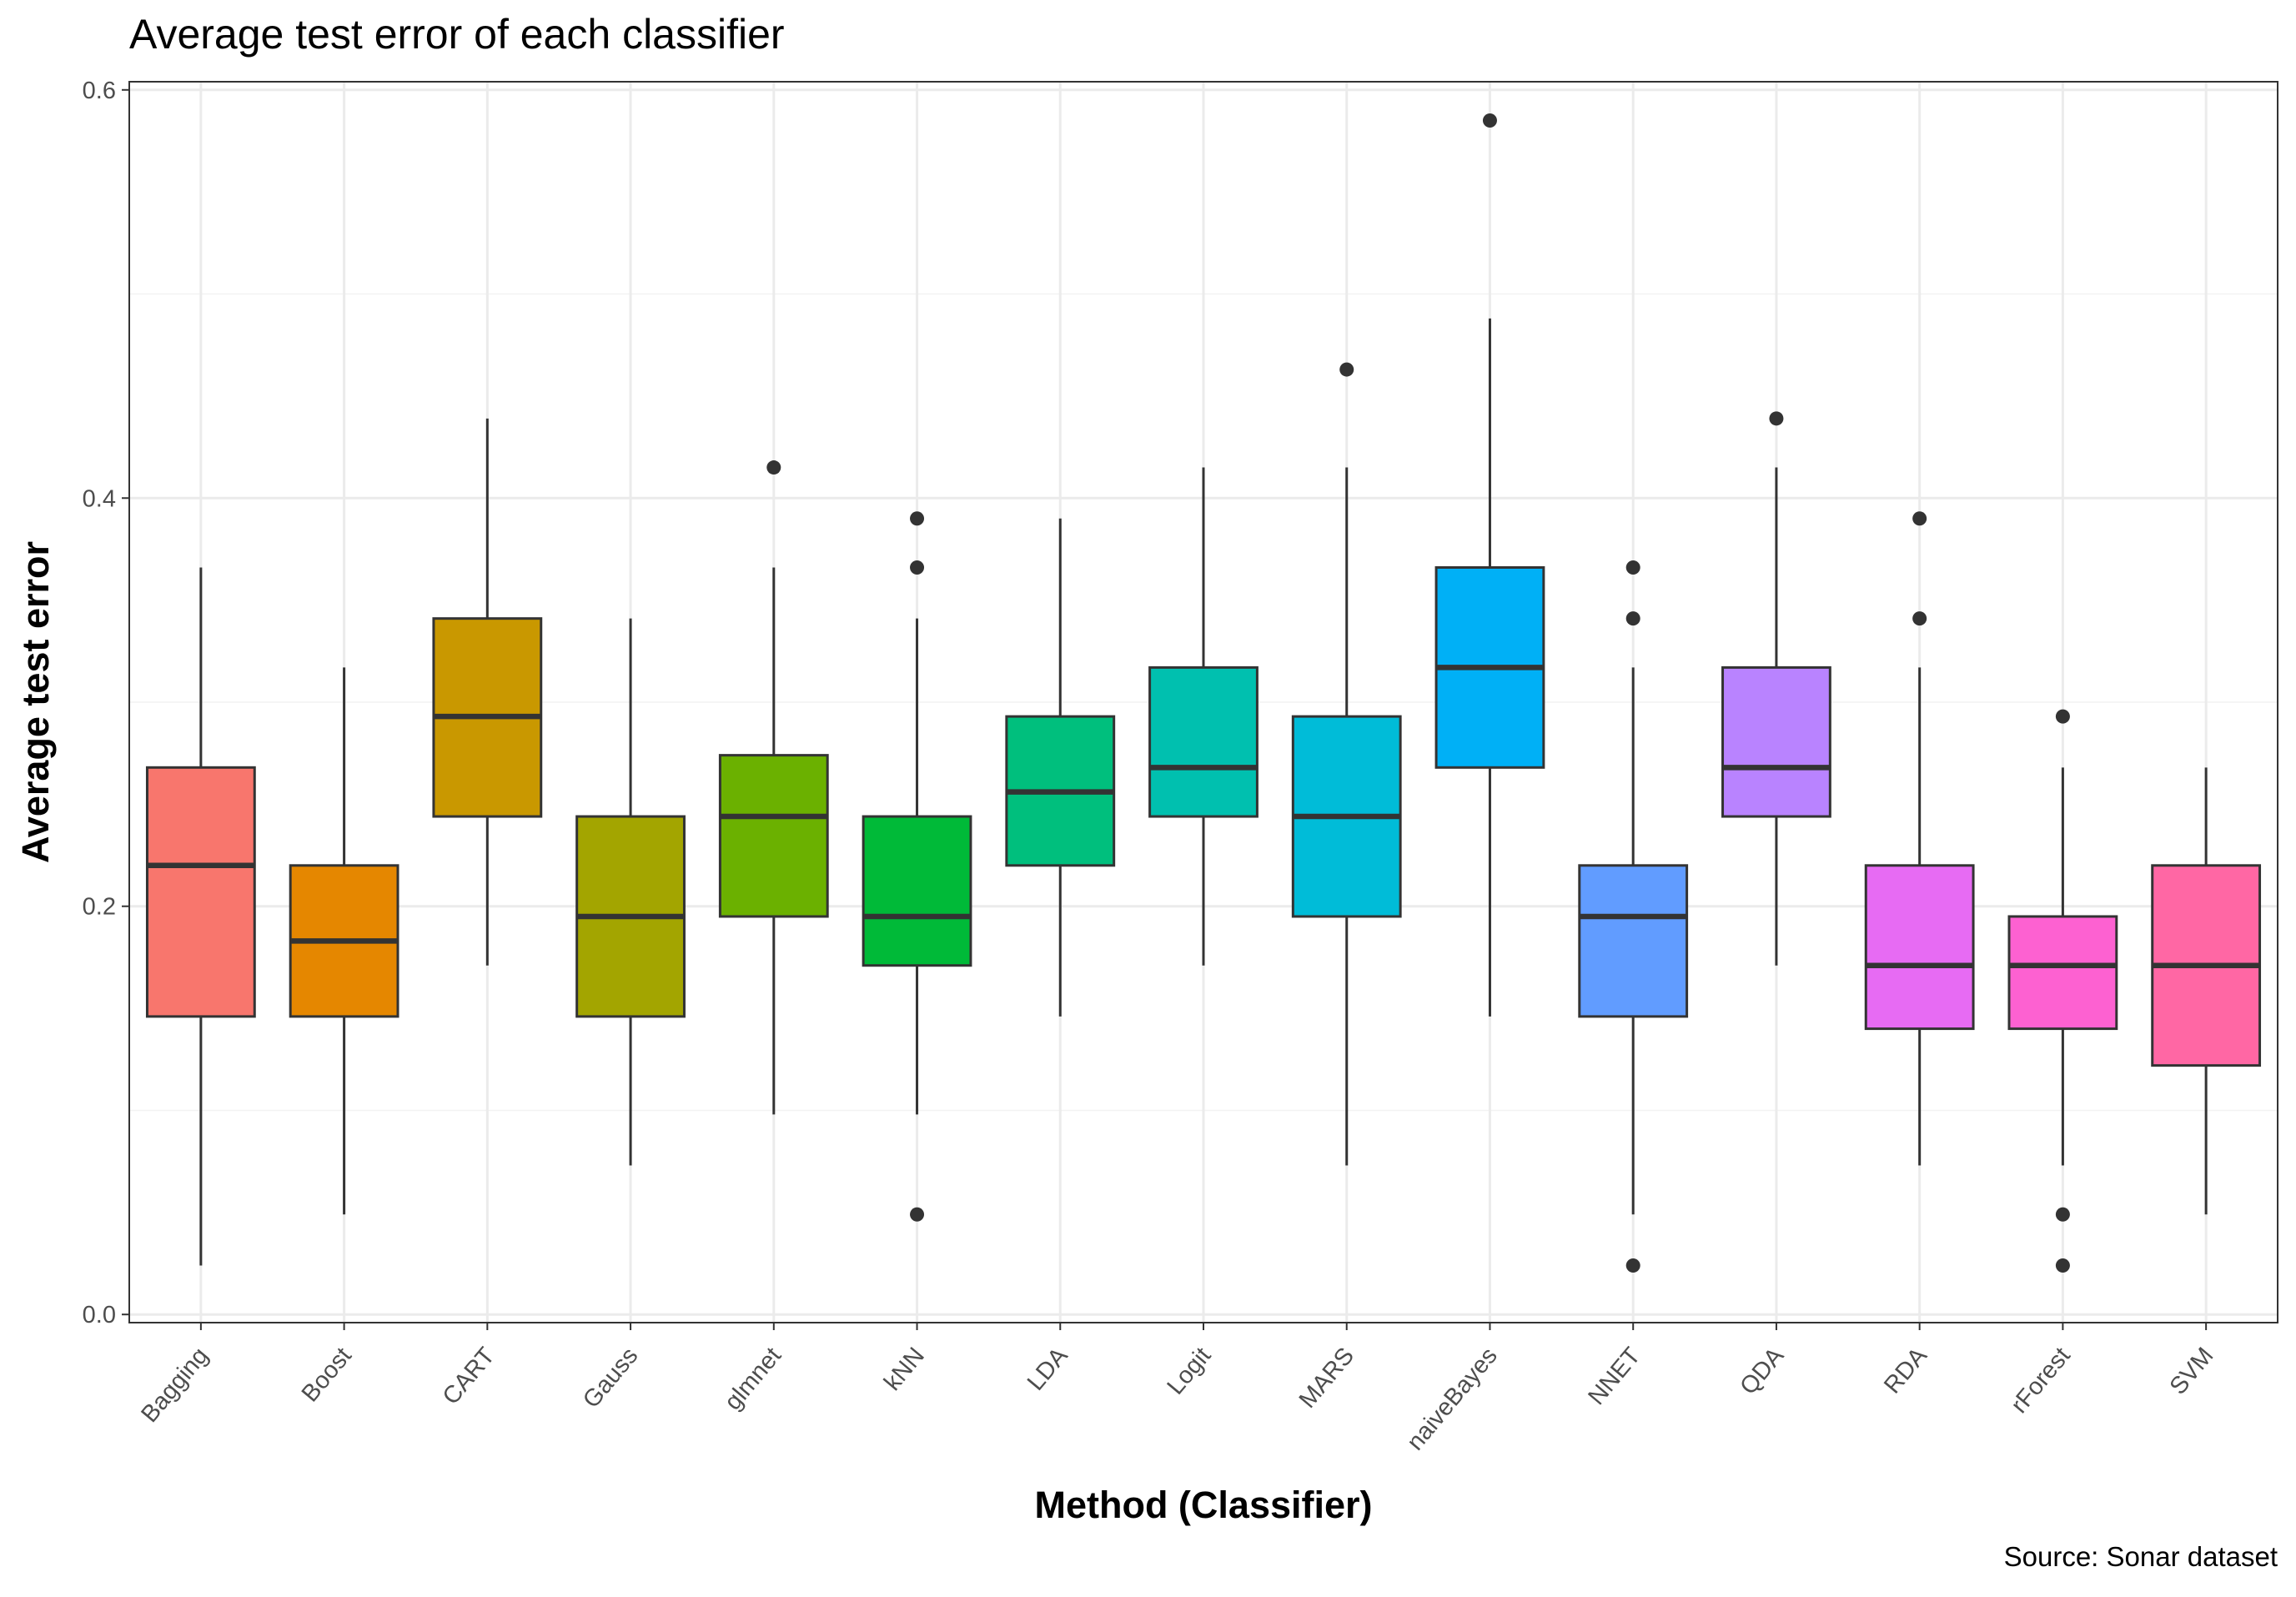 This screenshot has width=2296, height=1597. I want to click on box-Logit, so click(1204, 716).